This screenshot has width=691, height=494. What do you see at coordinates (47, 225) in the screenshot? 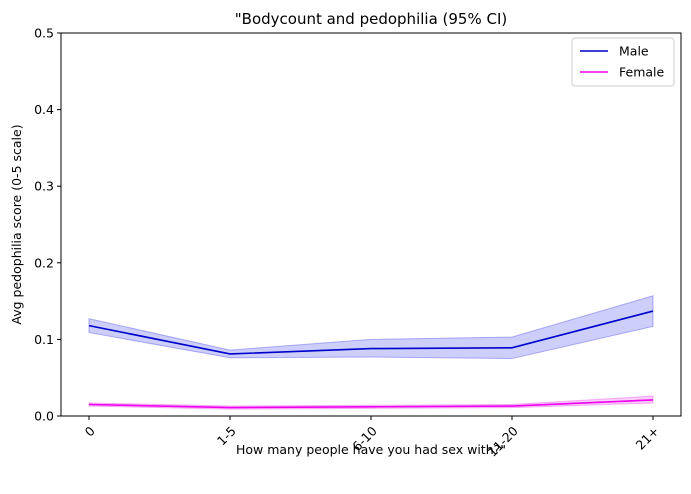
I see `y-axis: 0.0 0.1 0.2 0.3 0.4 0.5` at bounding box center [47, 225].